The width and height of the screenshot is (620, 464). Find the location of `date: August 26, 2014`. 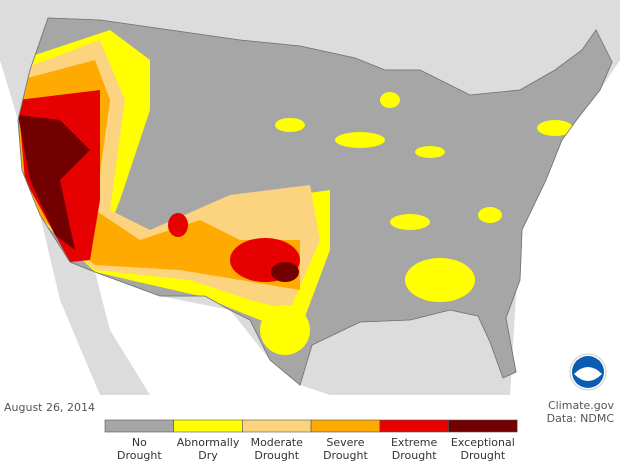

date: August 26, 2014 is located at coordinates (49, 407).